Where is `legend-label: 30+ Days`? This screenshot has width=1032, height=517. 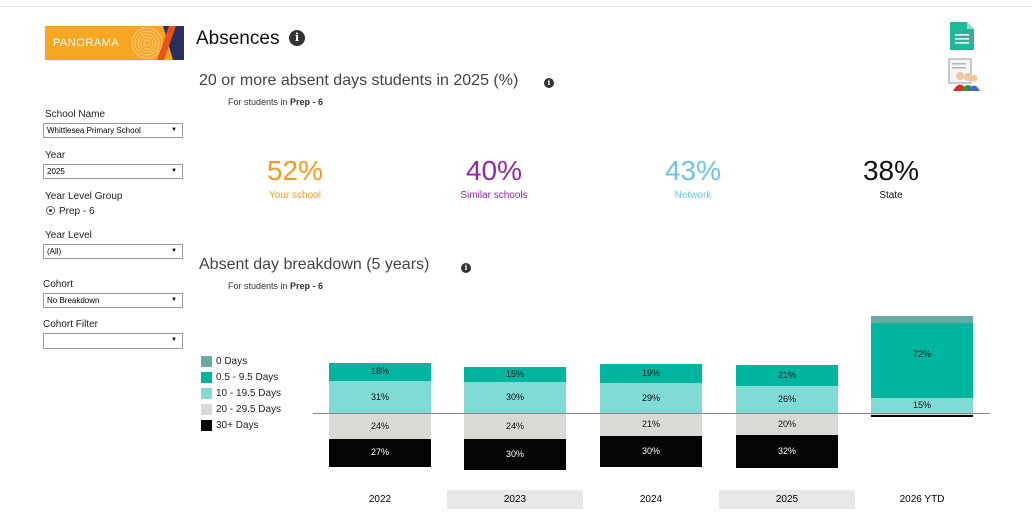
legend-label: 30+ Days is located at coordinates (237, 425).